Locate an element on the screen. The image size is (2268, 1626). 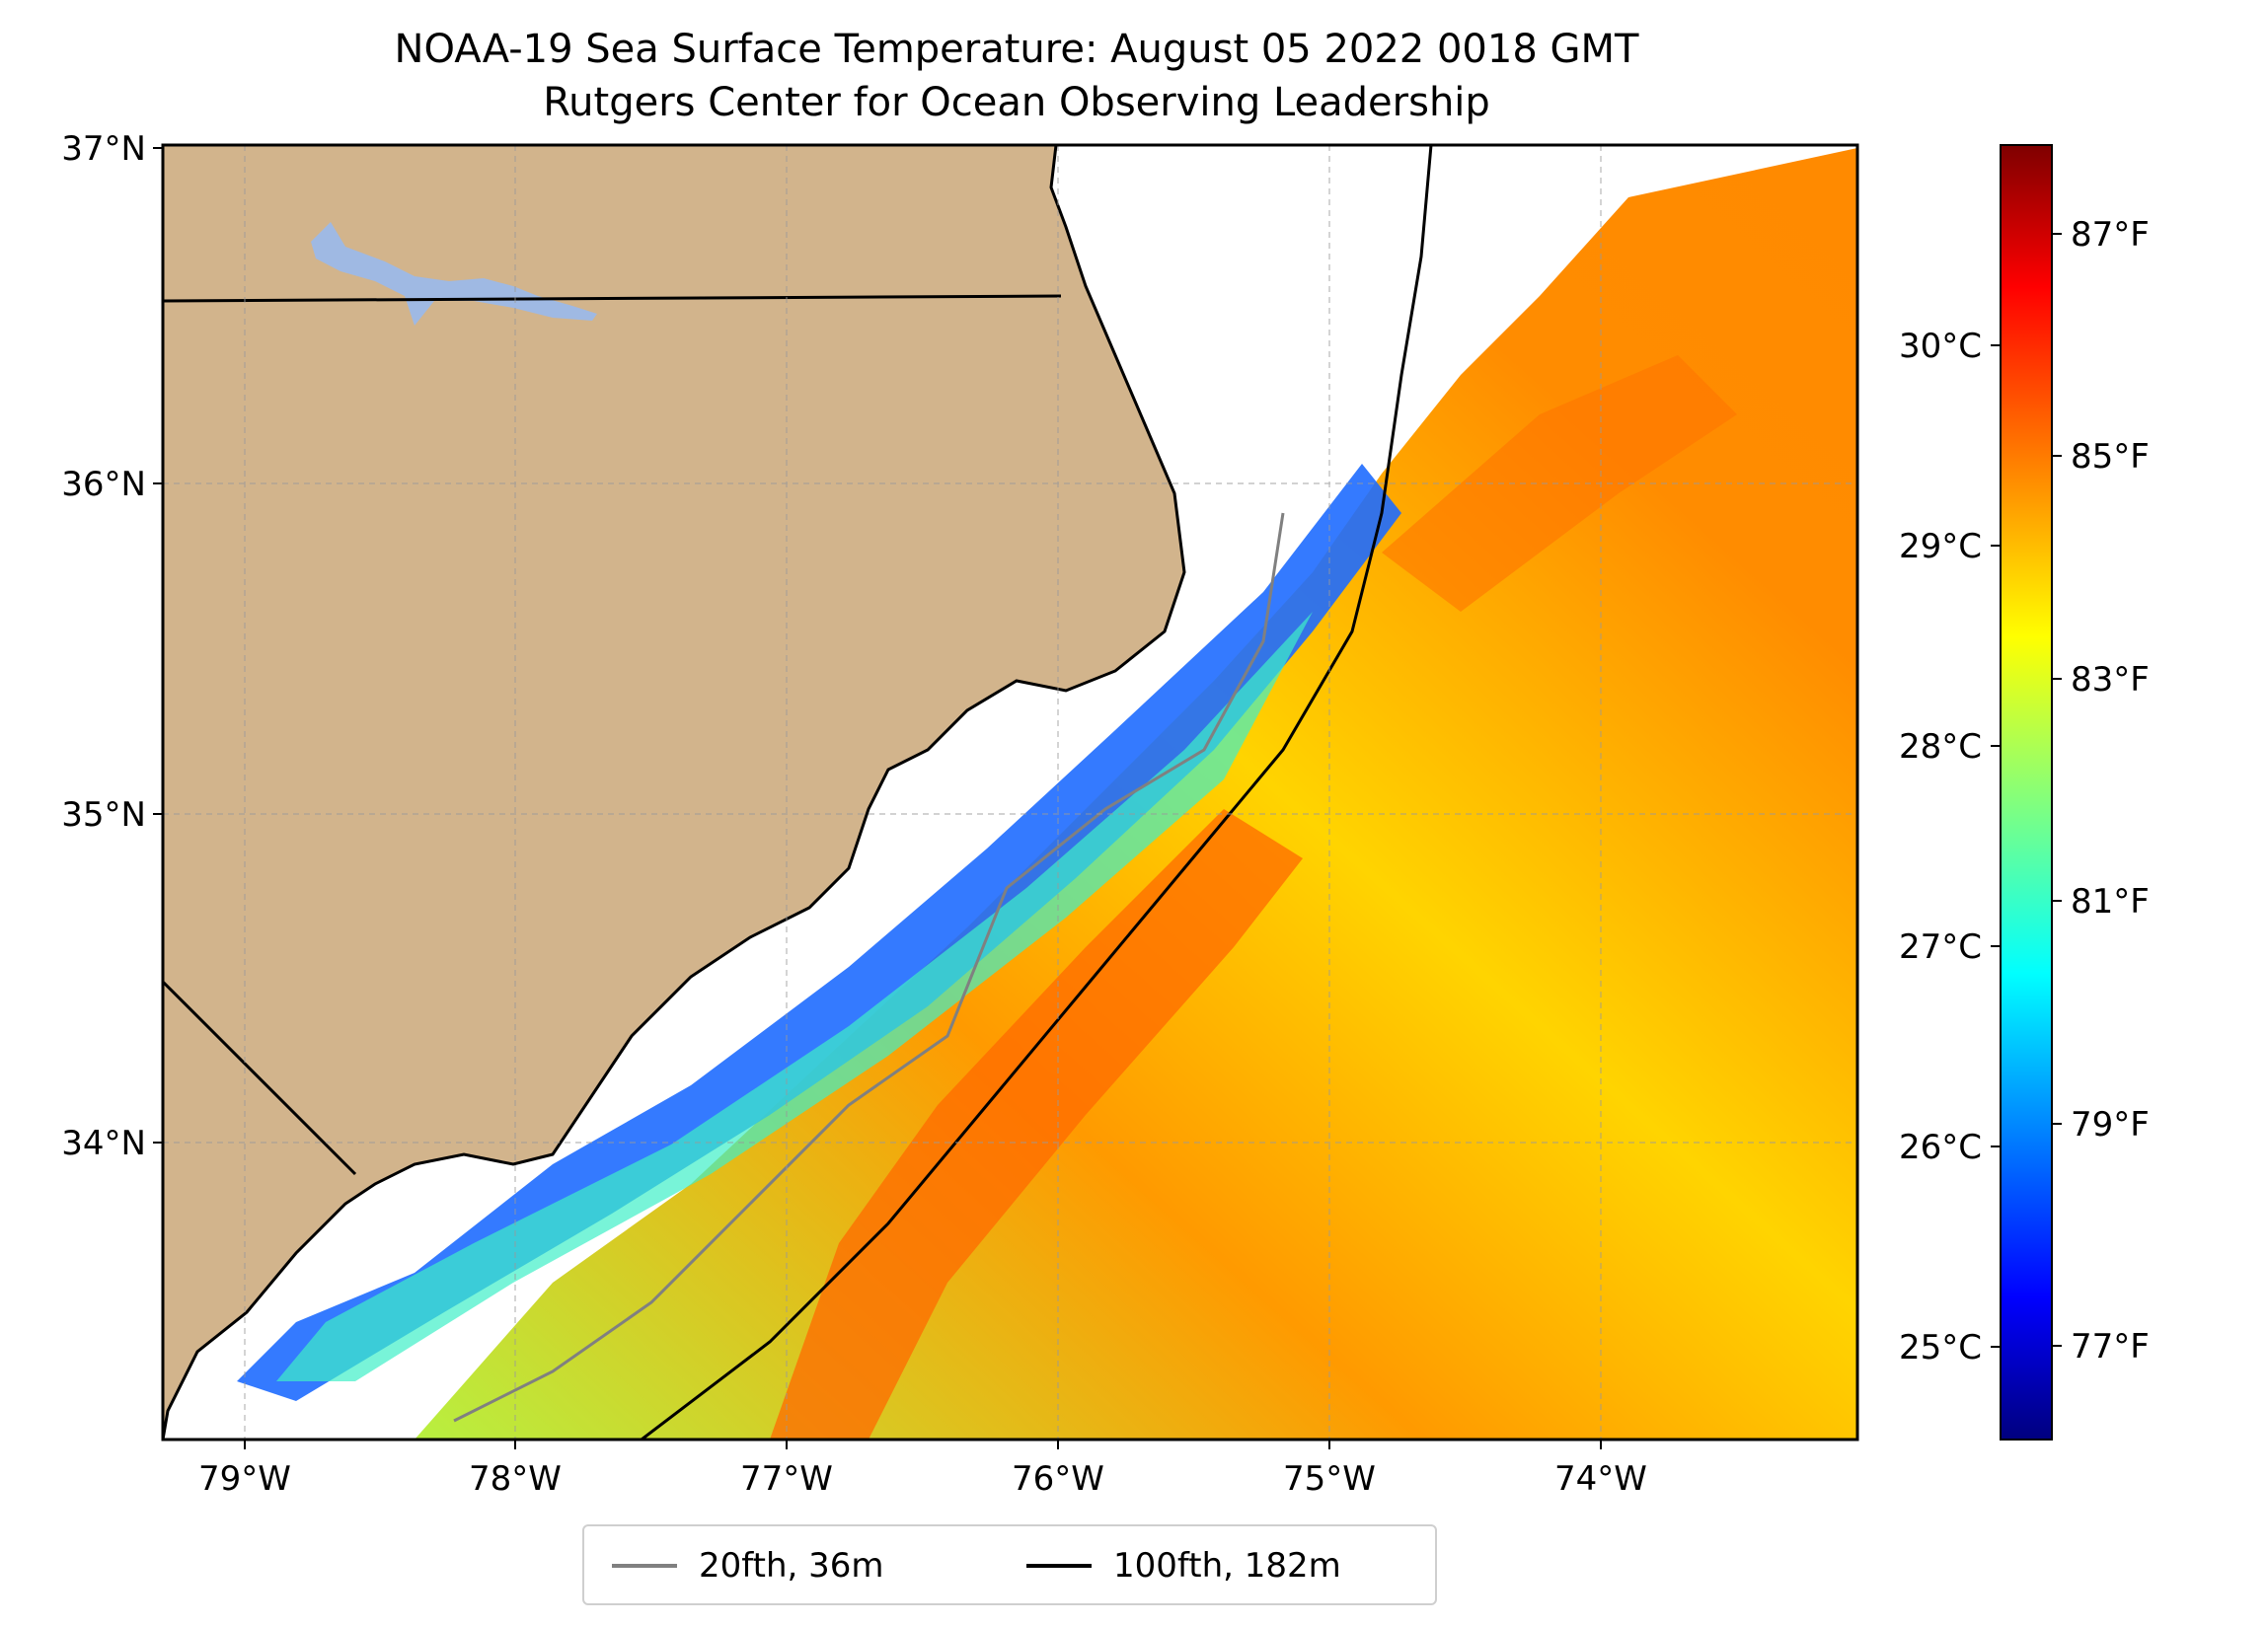
colorbar is located at coordinates (2027, 792).